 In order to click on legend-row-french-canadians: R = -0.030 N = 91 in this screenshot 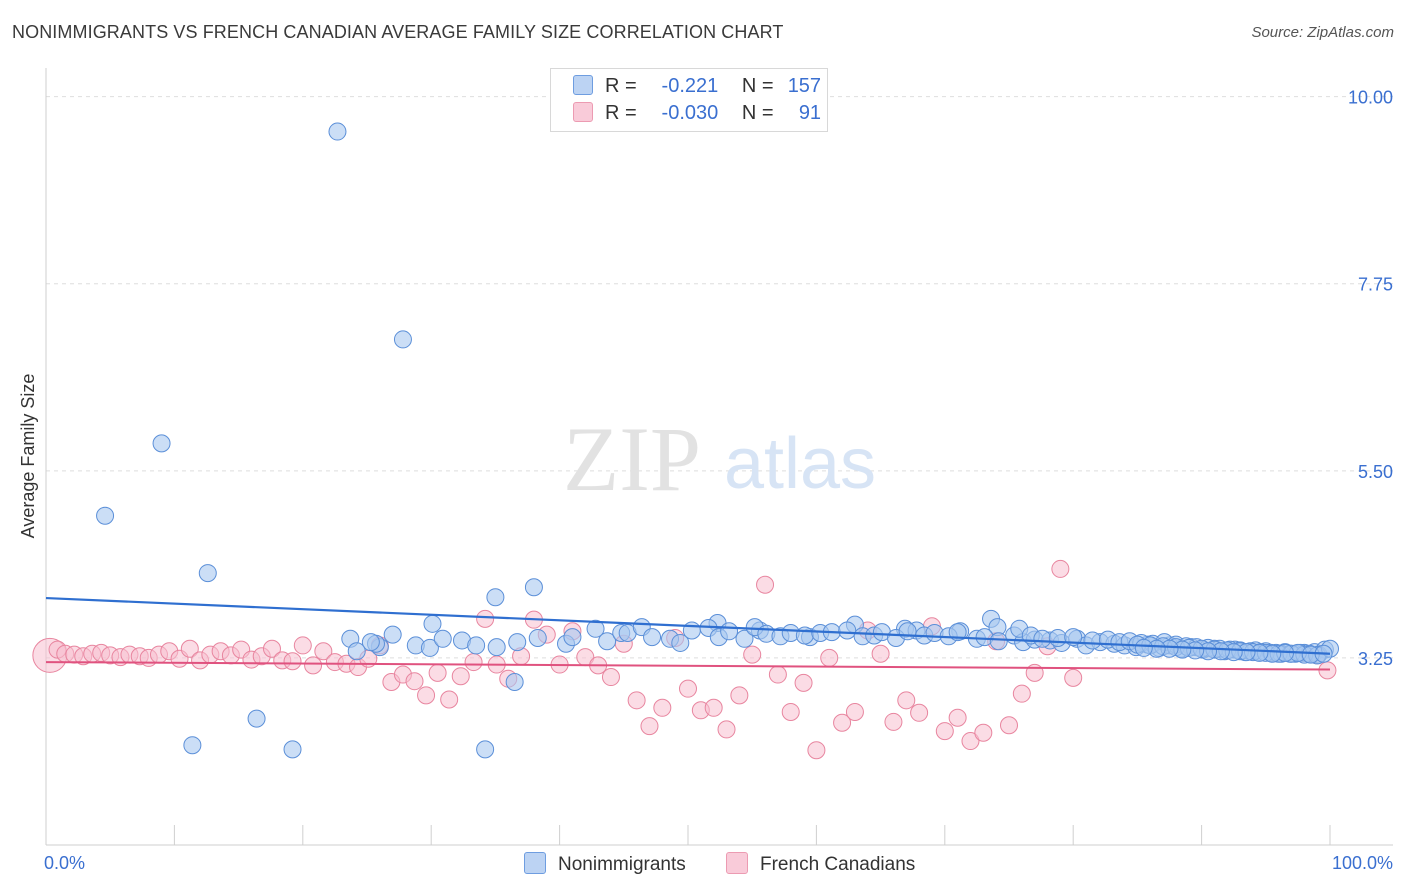, I will do `click(697, 114)`.